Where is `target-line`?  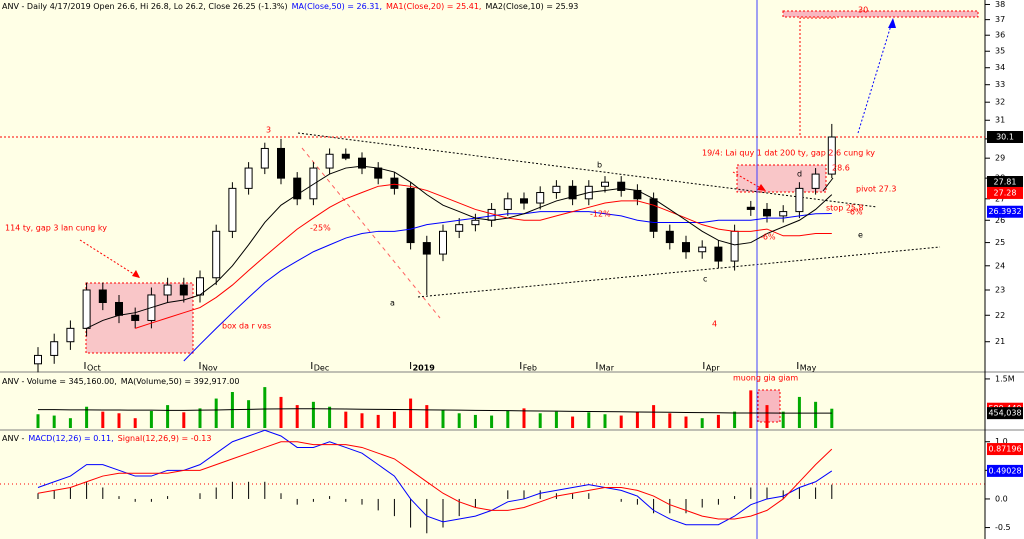 target-line is located at coordinates (817, 76).